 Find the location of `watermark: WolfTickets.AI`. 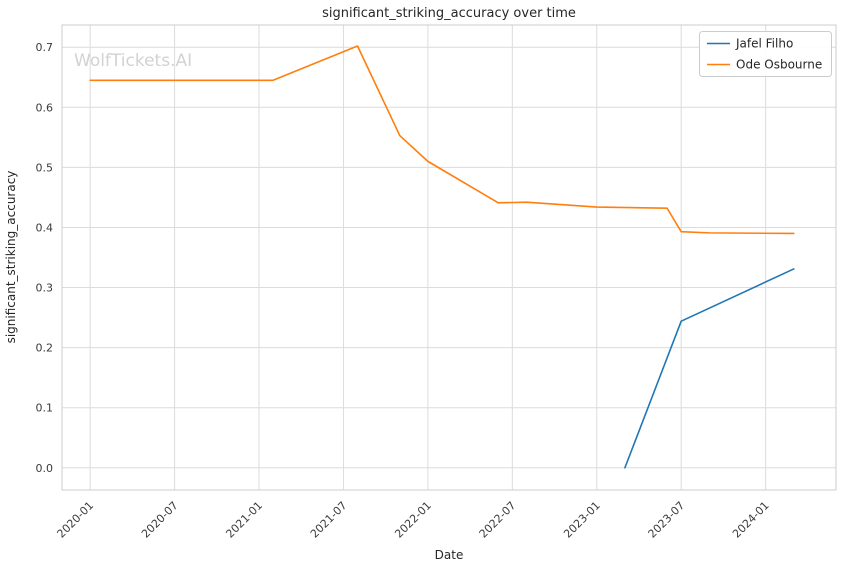

watermark: WolfTickets.AI is located at coordinates (133, 61).